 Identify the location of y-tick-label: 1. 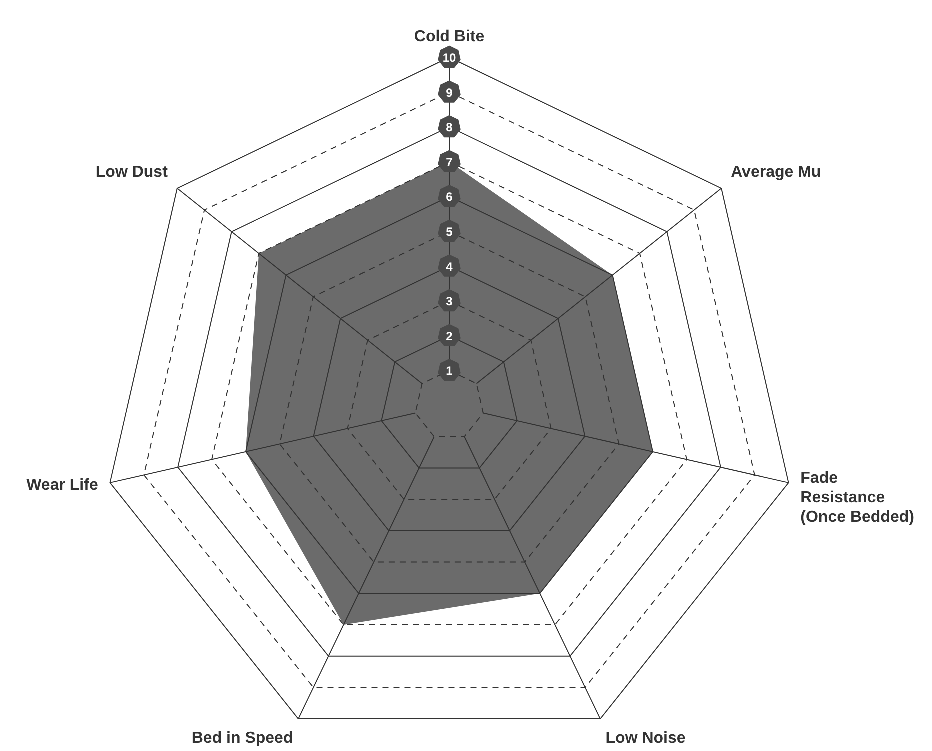
(450, 371).